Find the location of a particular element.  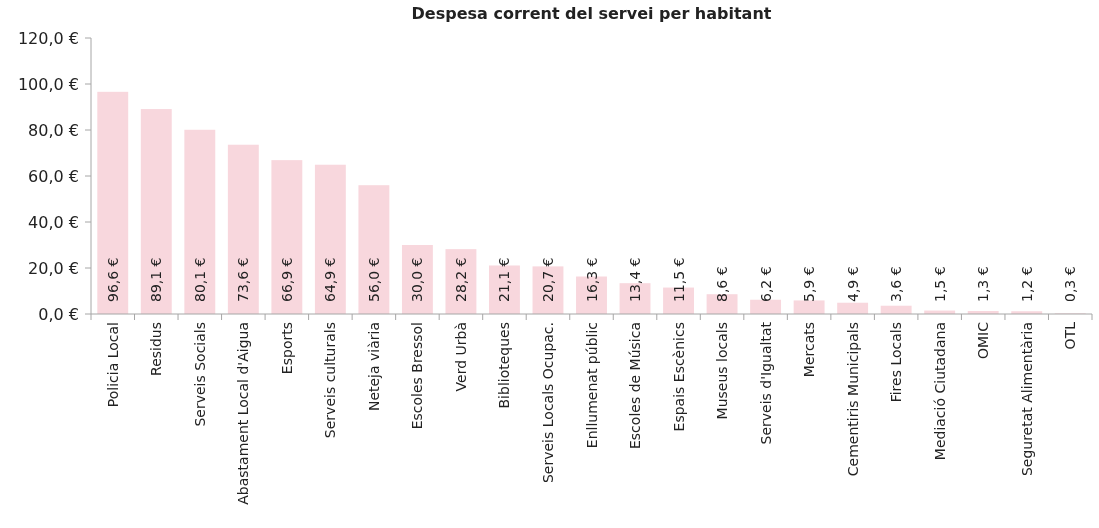

data-label: 1,5 € is located at coordinates (939, 284).